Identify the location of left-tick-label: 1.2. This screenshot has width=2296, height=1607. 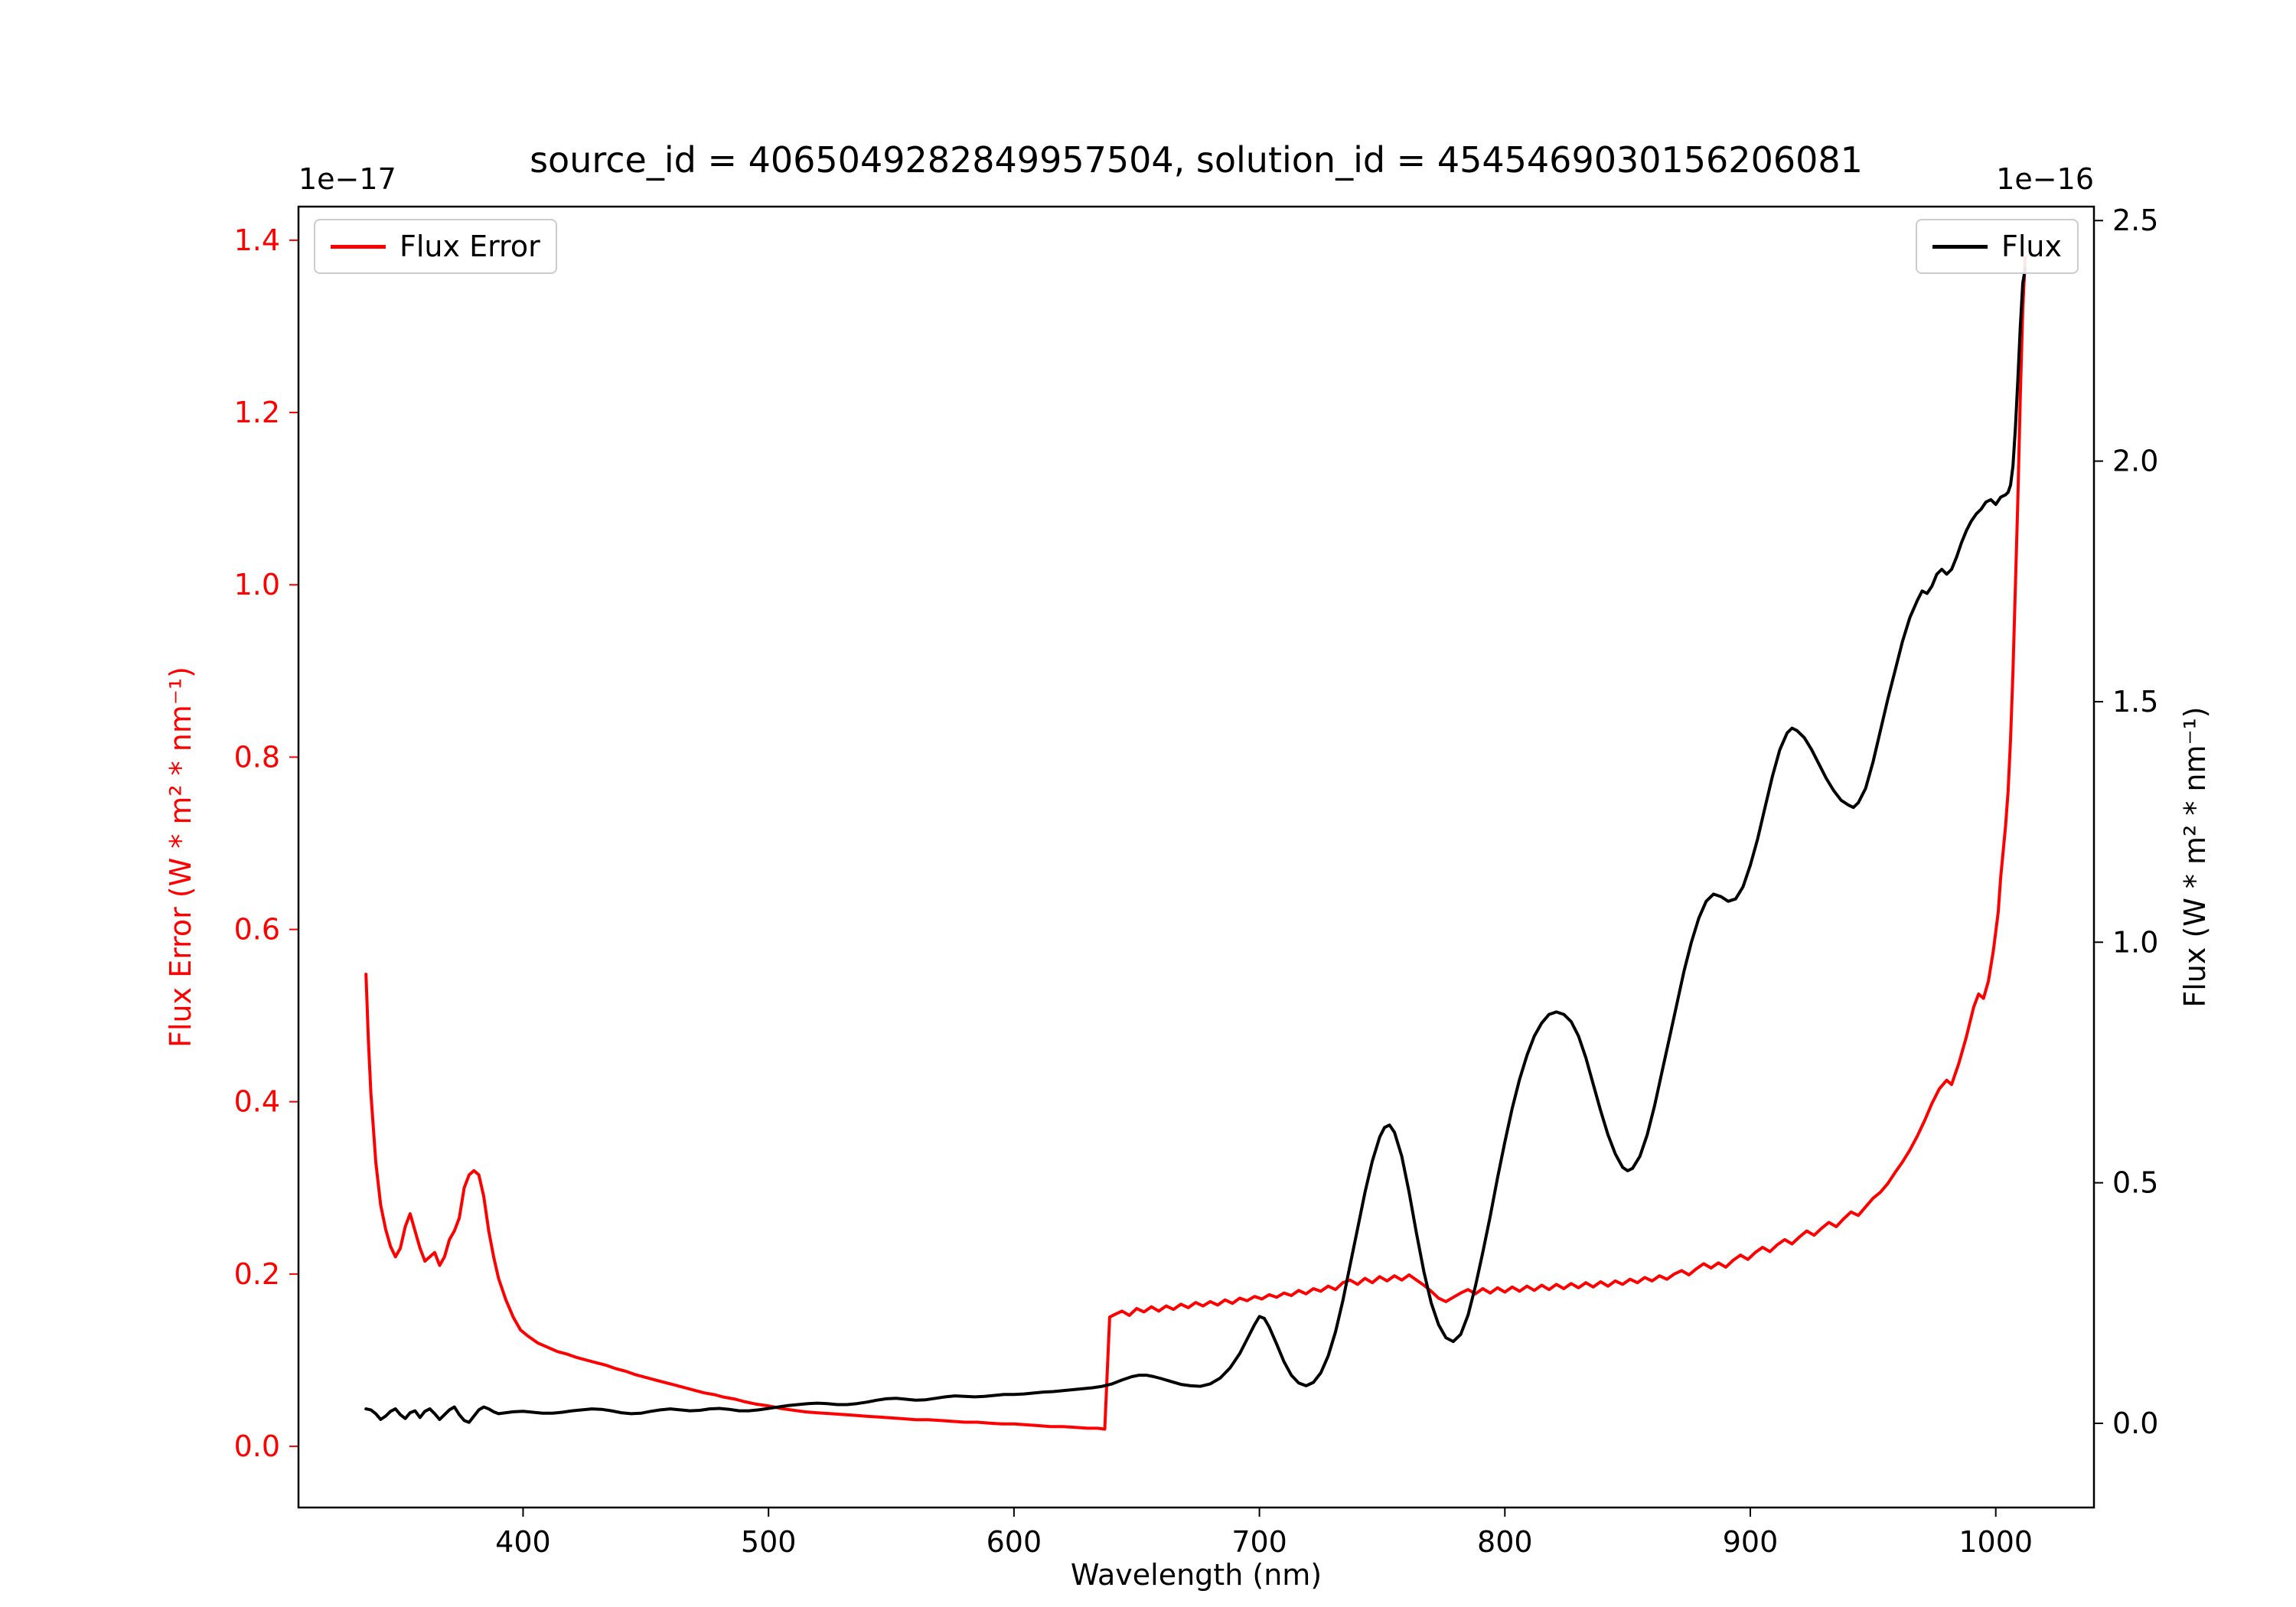
(257, 413).